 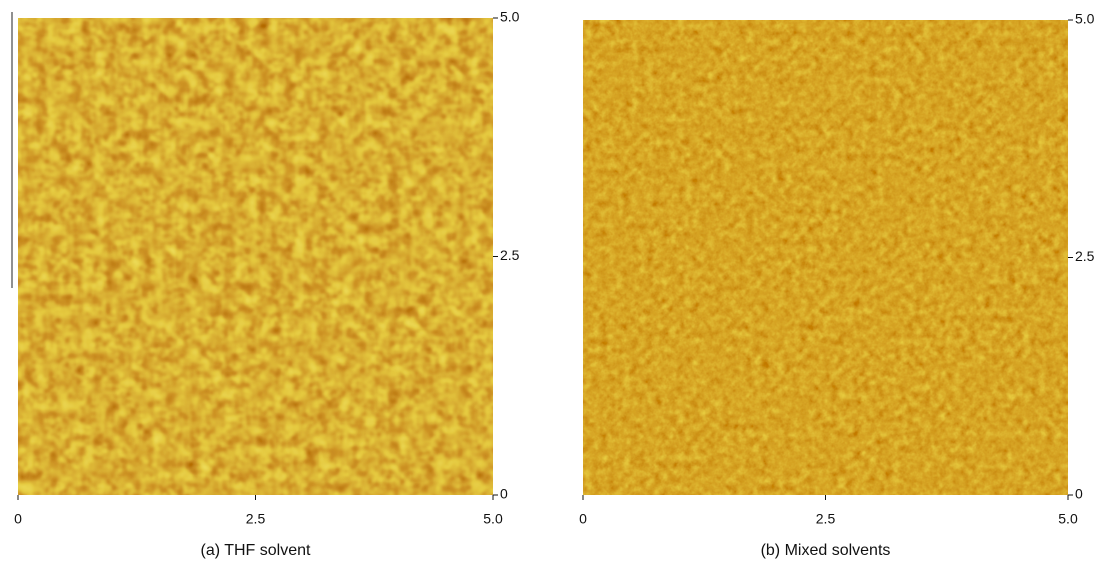 What do you see at coordinates (826, 550) in the screenshot?
I see `caption: (b) Mixed solvents` at bounding box center [826, 550].